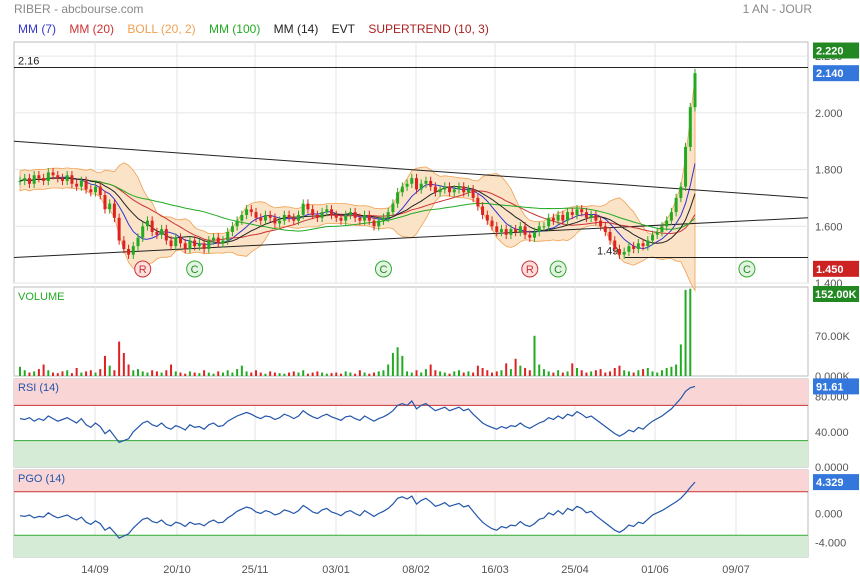 This screenshot has width=860, height=580. I want to click on price-badge, so click(836, 73).